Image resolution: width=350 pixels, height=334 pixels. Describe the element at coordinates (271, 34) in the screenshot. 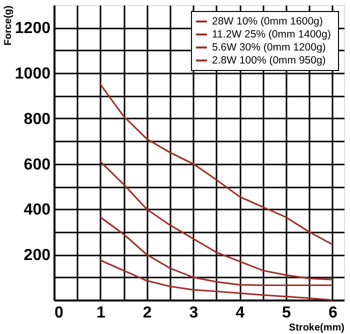

I see `legend-label: 11.2W 25% (0mm 1400g)` at that location.